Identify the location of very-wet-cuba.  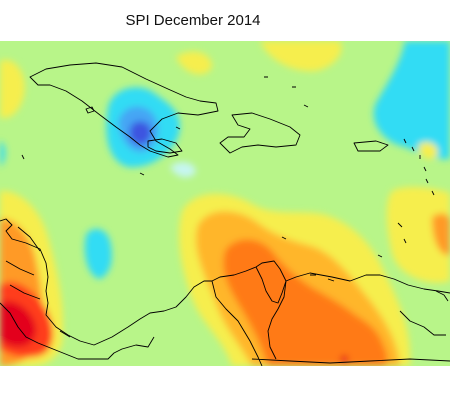
(140, 133).